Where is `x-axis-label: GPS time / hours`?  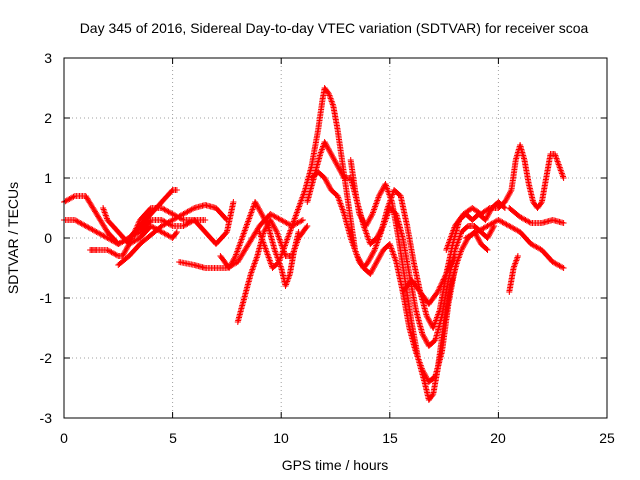
x-axis-label: GPS time / hours is located at coordinates (335, 465).